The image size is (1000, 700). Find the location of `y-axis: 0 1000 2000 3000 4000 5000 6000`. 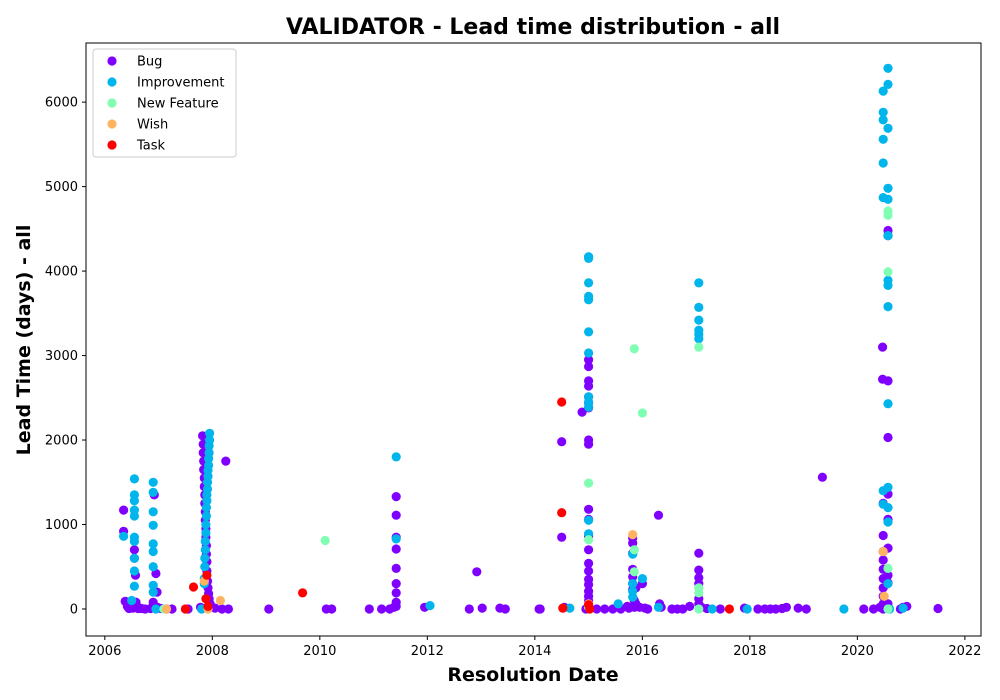

y-axis: 0 1000 2000 3000 4000 5000 6000 is located at coordinates (65, 356).